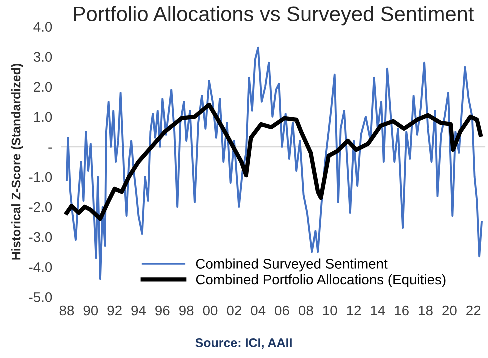 The height and width of the screenshot is (358, 488). Describe the element at coordinates (210, 311) in the screenshot. I see `x-tick-label: 00` at that location.